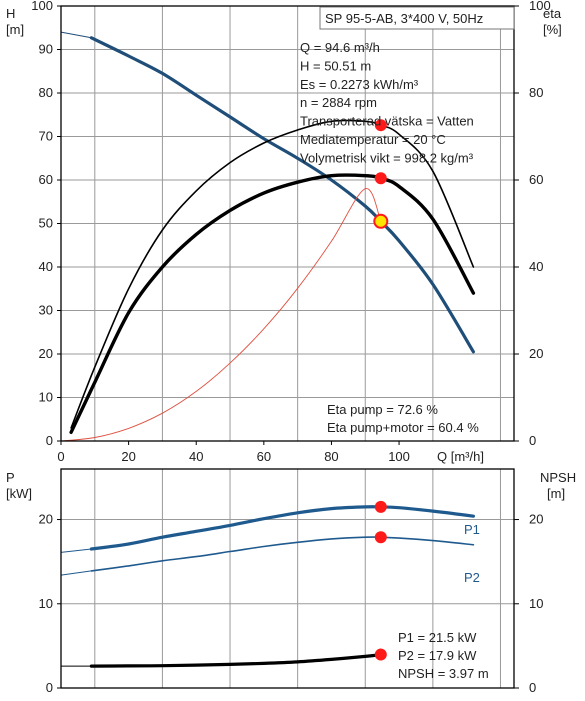 The width and height of the screenshot is (585, 701). Describe the element at coordinates (382, 409) in the screenshot. I see `eta-info-line: Eta pump = 72.6 %` at that location.